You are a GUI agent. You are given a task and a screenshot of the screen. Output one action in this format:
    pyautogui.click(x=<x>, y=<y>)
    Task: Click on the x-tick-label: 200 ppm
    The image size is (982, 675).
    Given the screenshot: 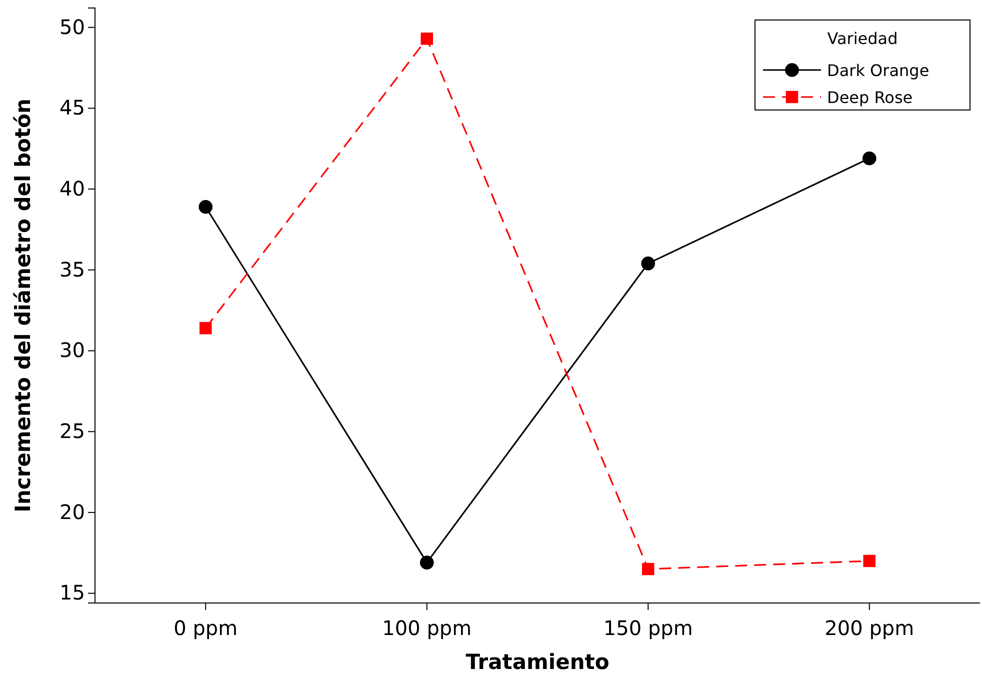 What is the action you would take?
    pyautogui.click(x=869, y=628)
    